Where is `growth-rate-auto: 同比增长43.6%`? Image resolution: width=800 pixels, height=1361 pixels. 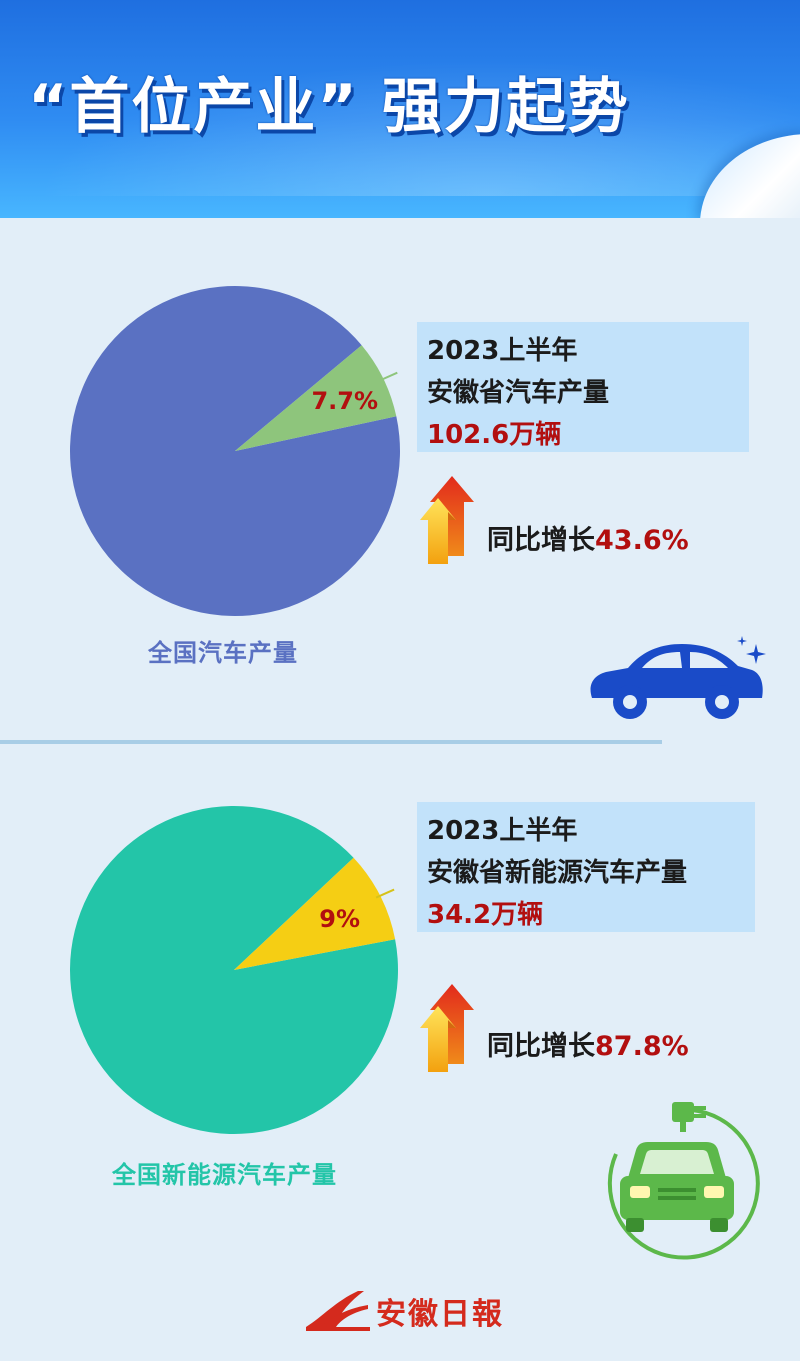
growth-rate-auto: 同比增长43.6% is located at coordinates (588, 537).